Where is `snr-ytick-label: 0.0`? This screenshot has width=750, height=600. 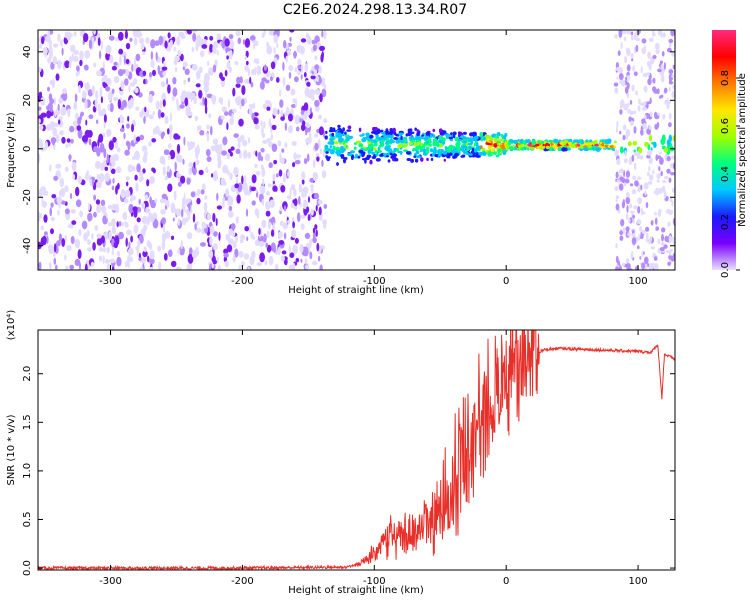
snr-ytick-label: 0.0 is located at coordinates (27, 568).